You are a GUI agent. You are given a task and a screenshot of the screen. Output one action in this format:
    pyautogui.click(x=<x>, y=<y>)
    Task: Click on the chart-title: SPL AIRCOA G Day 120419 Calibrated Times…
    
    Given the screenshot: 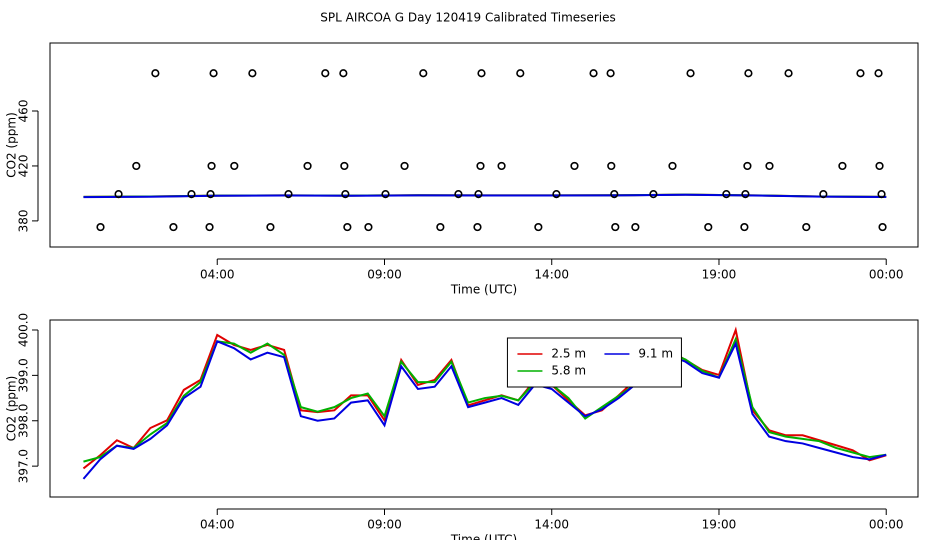 What is the action you would take?
    pyautogui.click(x=467, y=18)
    